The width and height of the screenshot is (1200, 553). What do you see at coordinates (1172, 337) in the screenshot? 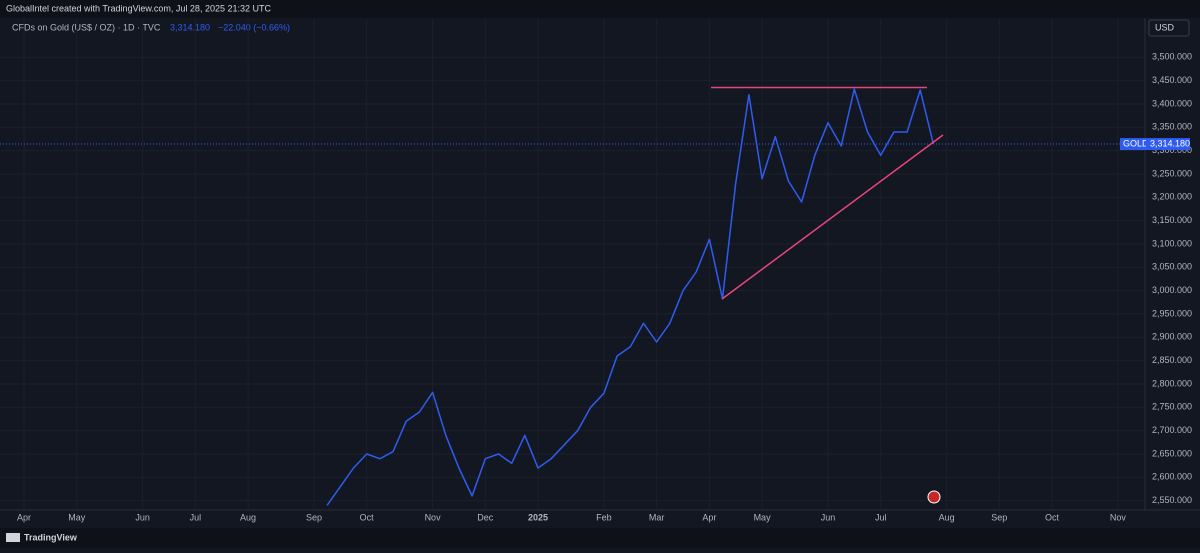
I see `y-tick-label: 2,900.000` at bounding box center [1172, 337].